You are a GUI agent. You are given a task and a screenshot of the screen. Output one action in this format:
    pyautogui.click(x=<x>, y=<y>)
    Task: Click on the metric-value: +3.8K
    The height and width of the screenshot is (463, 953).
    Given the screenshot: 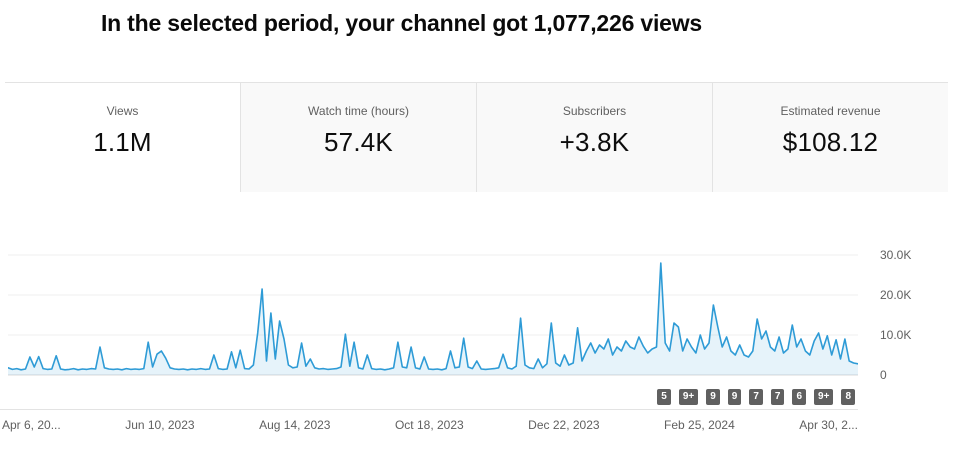 What is the action you would take?
    pyautogui.click(x=594, y=142)
    